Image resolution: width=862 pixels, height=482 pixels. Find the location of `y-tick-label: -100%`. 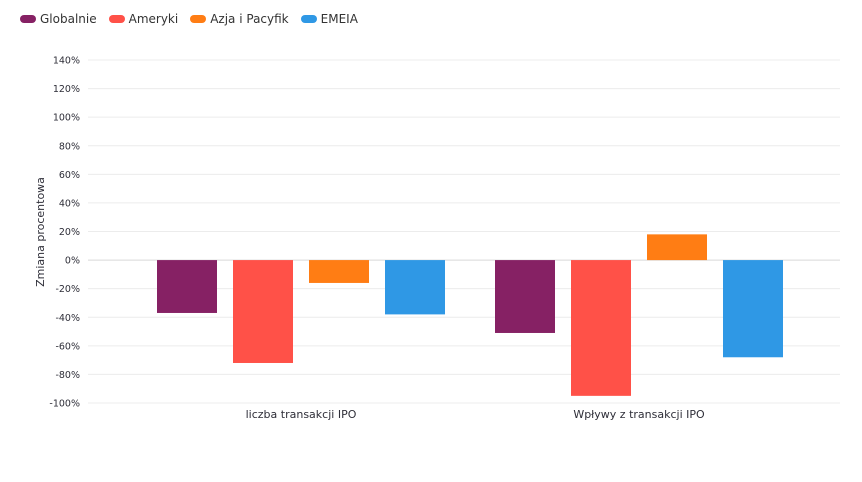

y-tick-label: -100% is located at coordinates (64, 404).